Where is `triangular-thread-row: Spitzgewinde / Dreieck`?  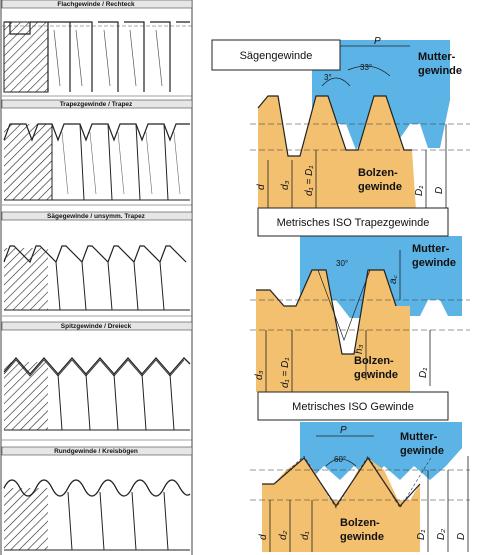
triangular-thread-row: Spitzgewinde / Dreieck is located at coordinates (97, 381).